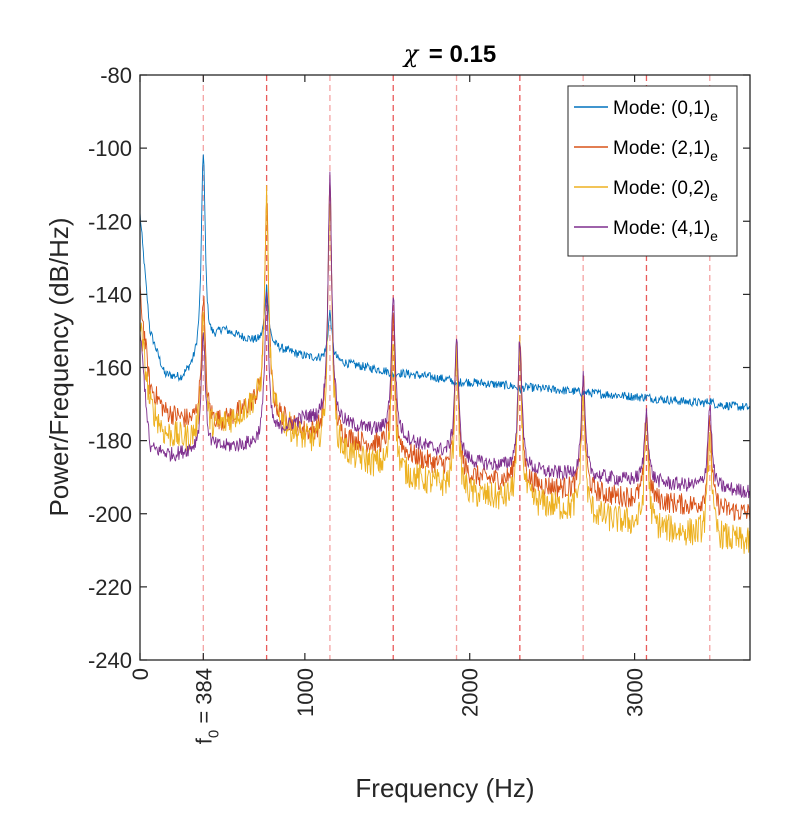  I want to click on x-tick-label: 1000, so click(305, 692).